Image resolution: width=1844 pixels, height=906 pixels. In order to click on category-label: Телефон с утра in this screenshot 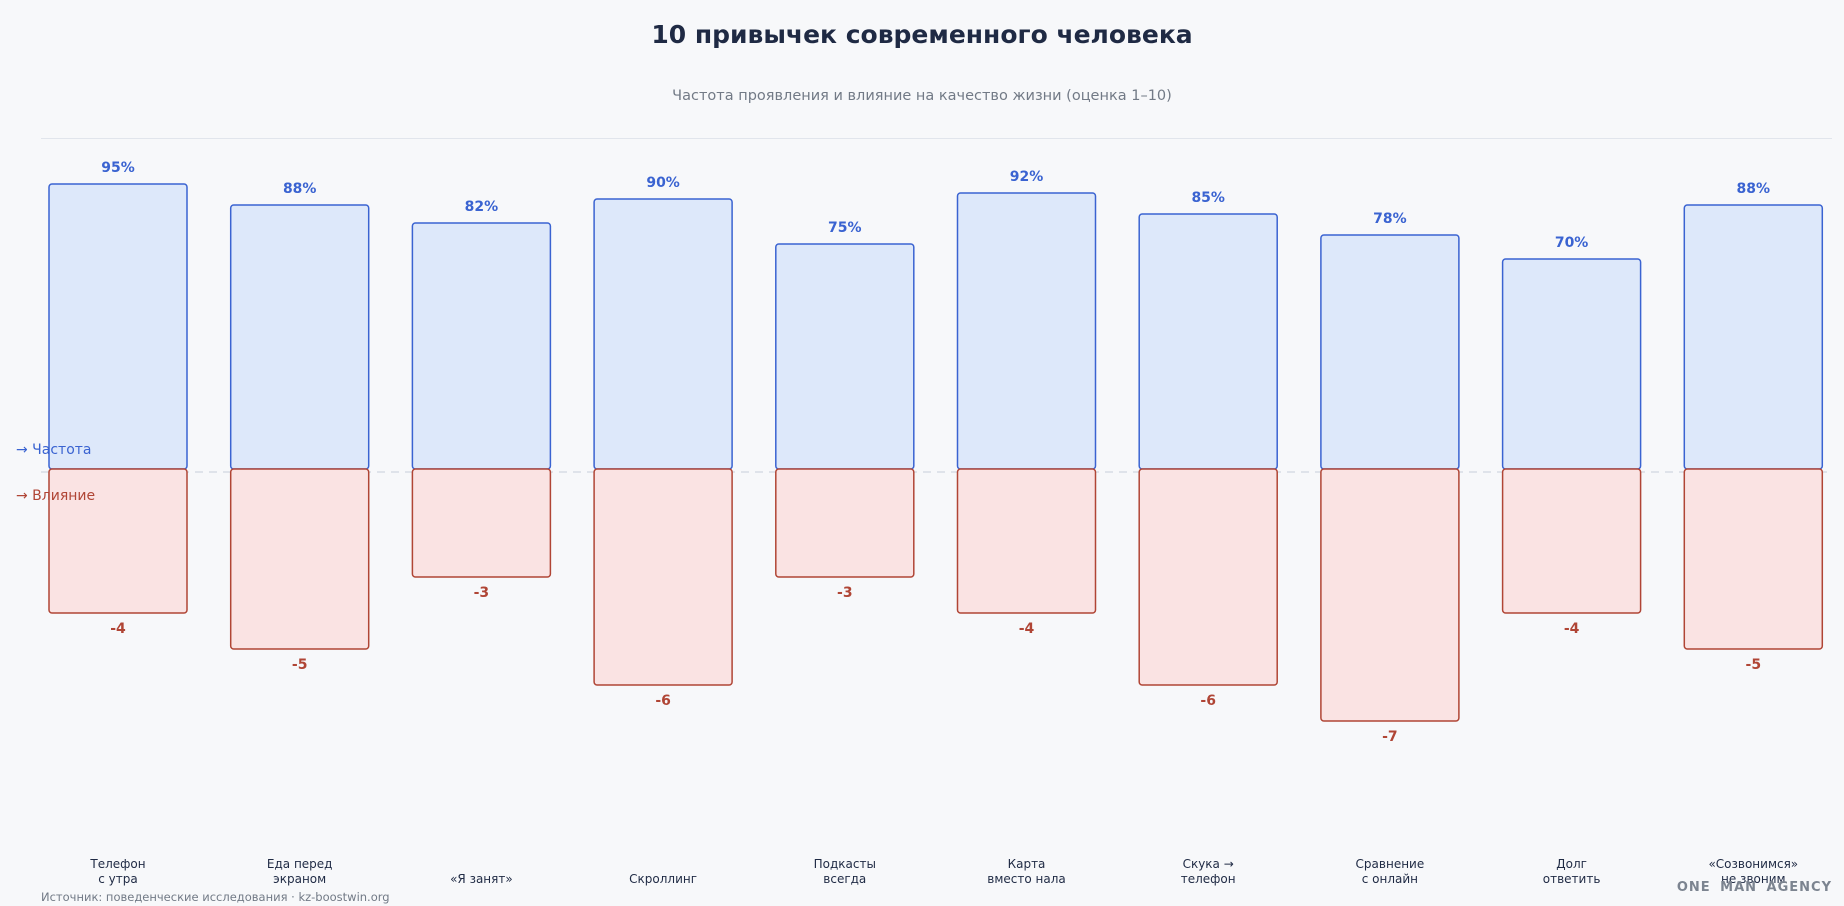, I will do `click(118, 871)`.